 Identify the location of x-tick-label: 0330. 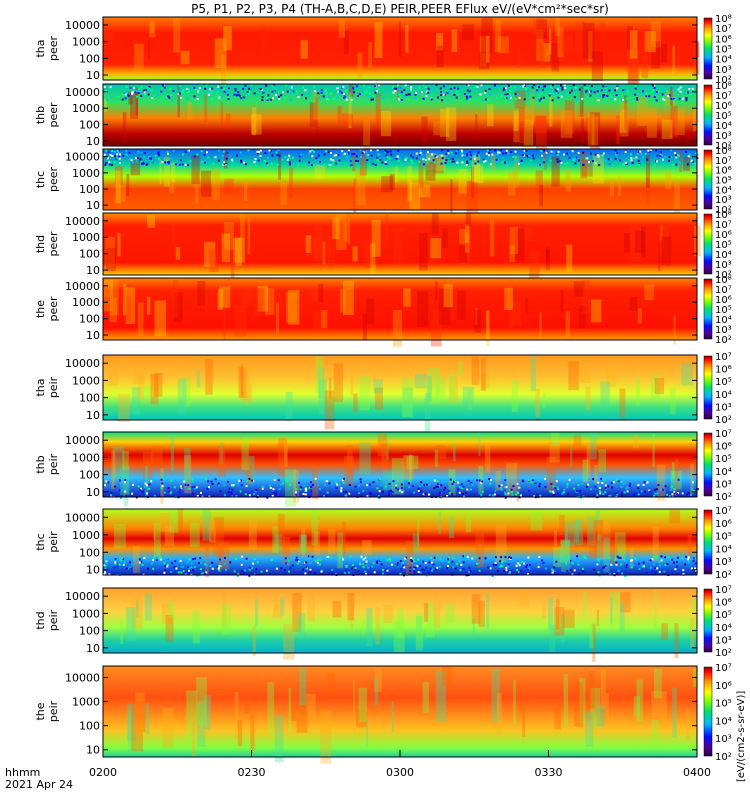
(549, 772).